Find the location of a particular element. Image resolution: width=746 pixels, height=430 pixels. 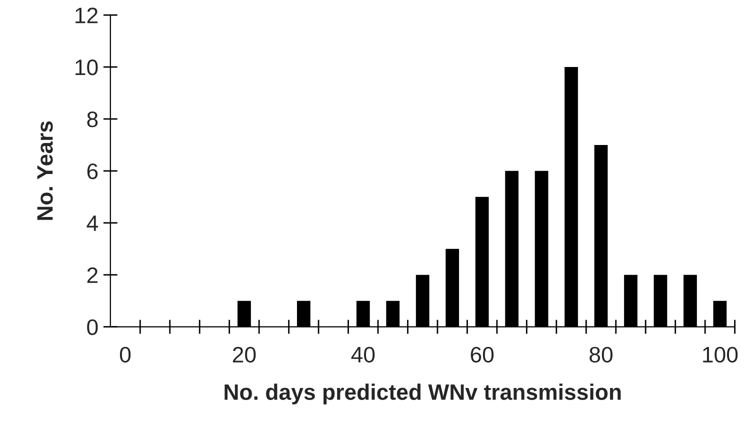

y-axis-title: No. Years is located at coordinates (45, 170).